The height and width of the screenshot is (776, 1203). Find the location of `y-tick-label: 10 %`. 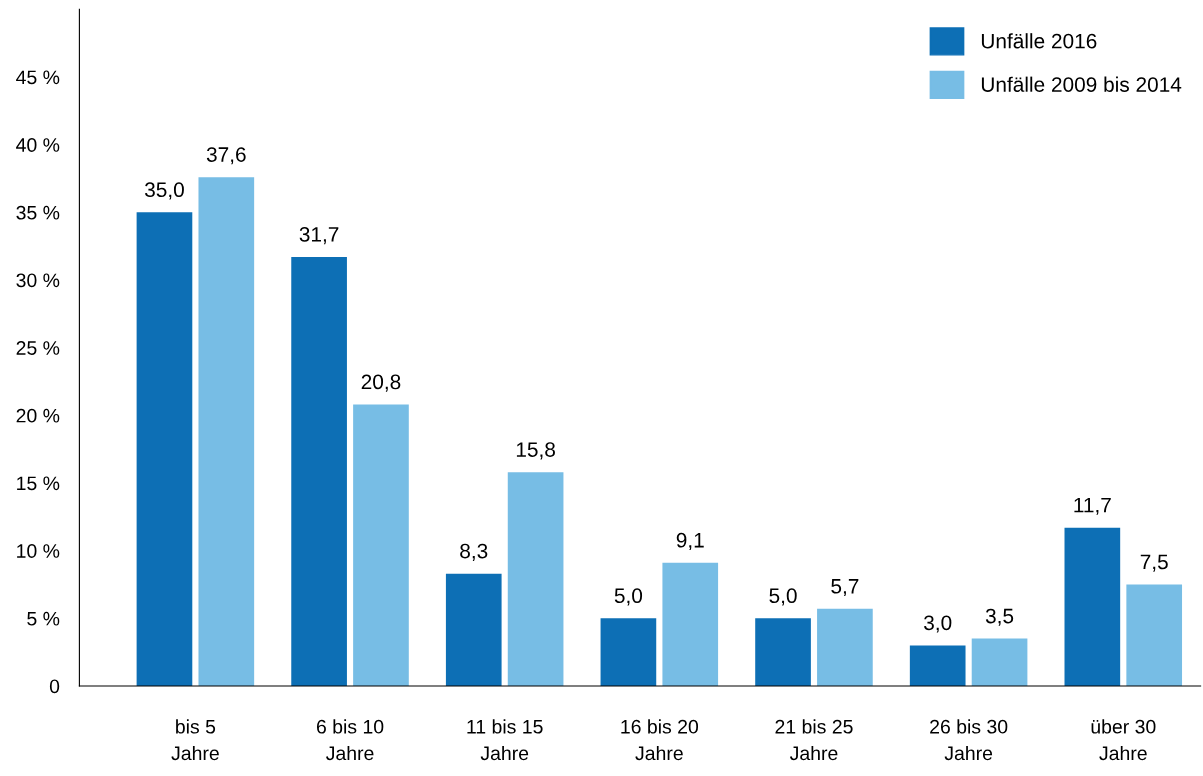

y-tick-label: 10 % is located at coordinates (38, 551).